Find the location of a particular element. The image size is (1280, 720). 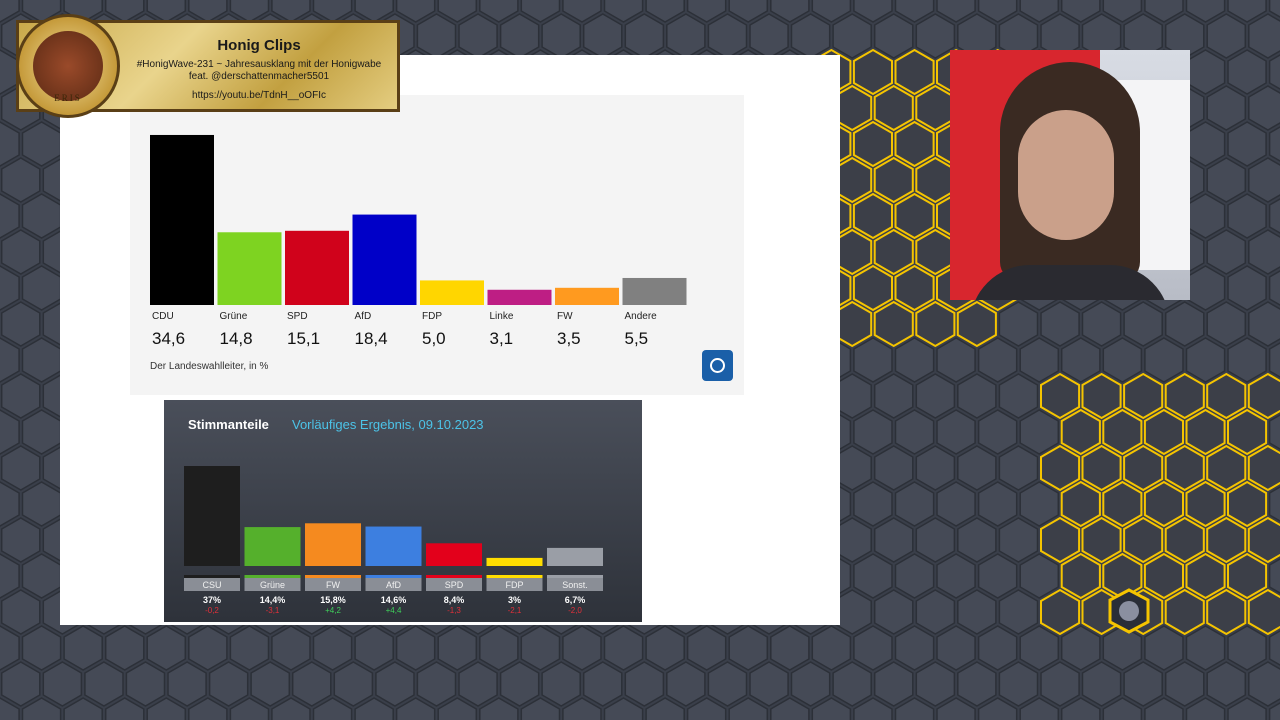

chart1-bar-CDU is located at coordinates (182, 219).